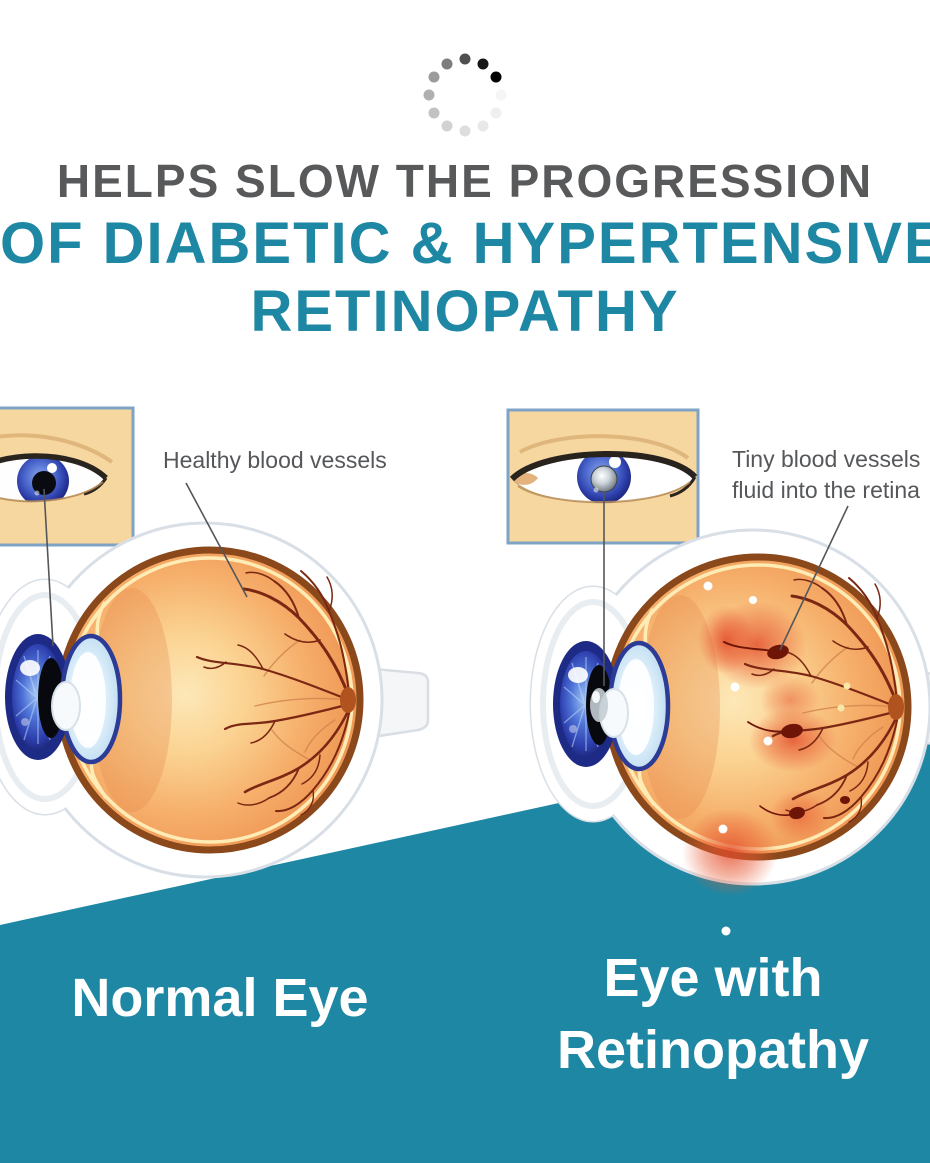  I want to click on callout-leaky-vessels: Tiny blood vessels fluid into the retina, so click(826, 475).